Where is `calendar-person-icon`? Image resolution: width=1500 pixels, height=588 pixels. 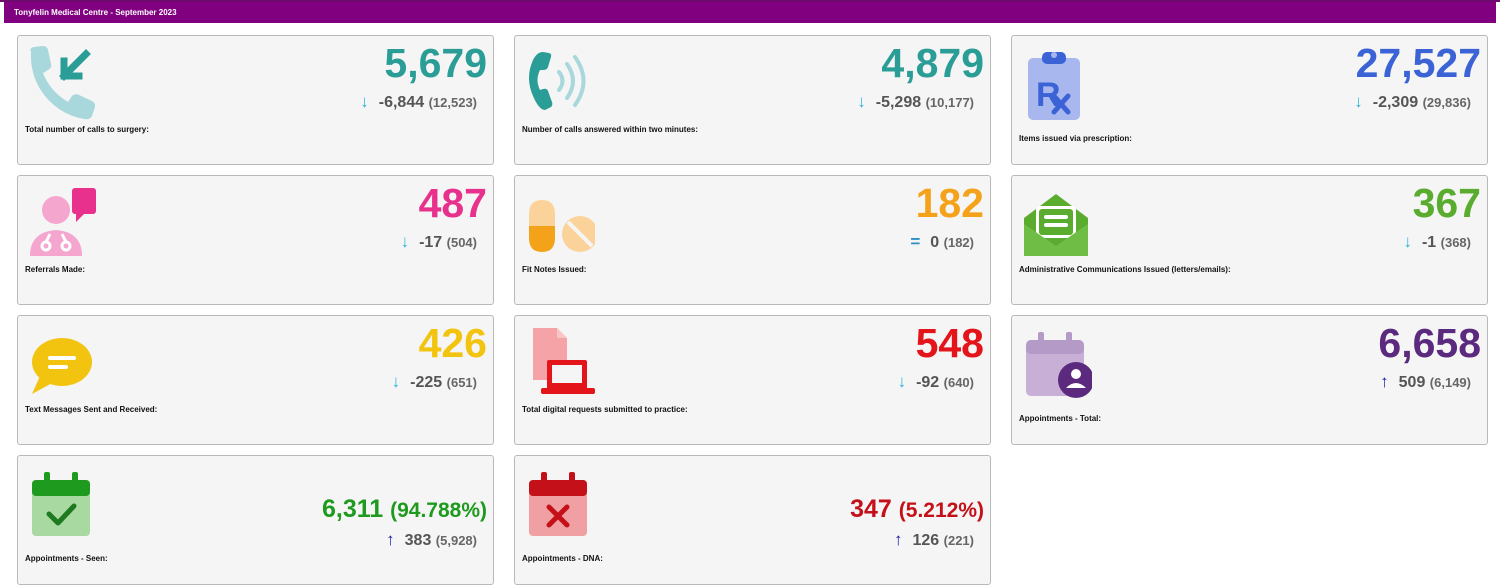 calendar-person-icon is located at coordinates (1056, 362).